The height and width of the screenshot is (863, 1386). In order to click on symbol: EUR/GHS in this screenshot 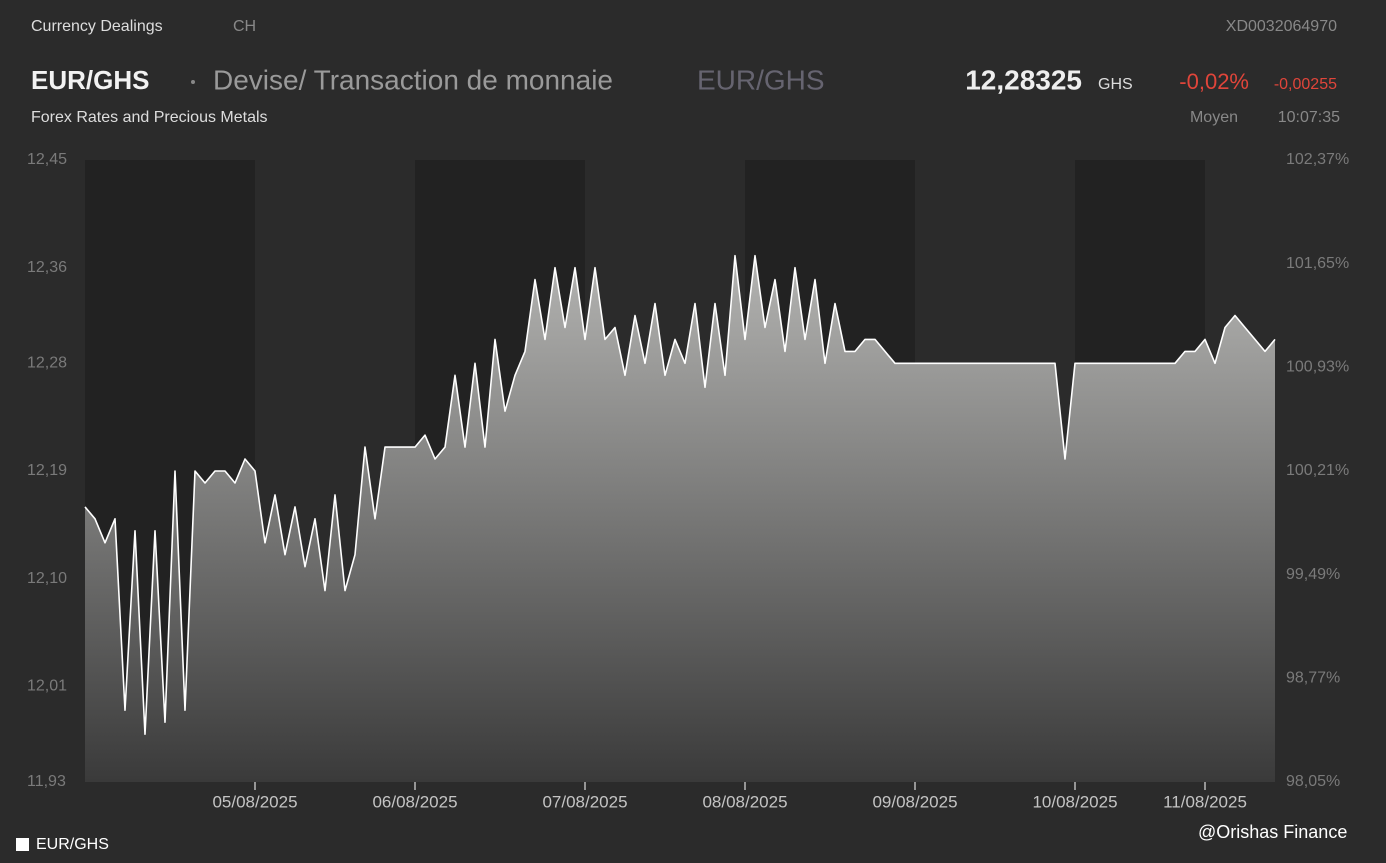, I will do `click(90, 80)`.